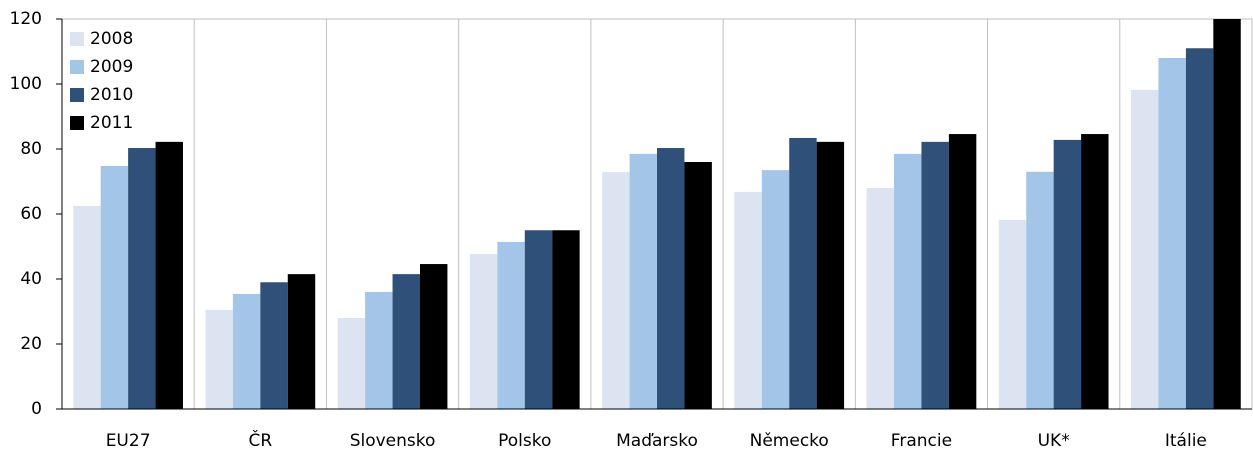 This screenshot has width=1253, height=454. I want to click on legend-label: 2009, so click(111, 67).